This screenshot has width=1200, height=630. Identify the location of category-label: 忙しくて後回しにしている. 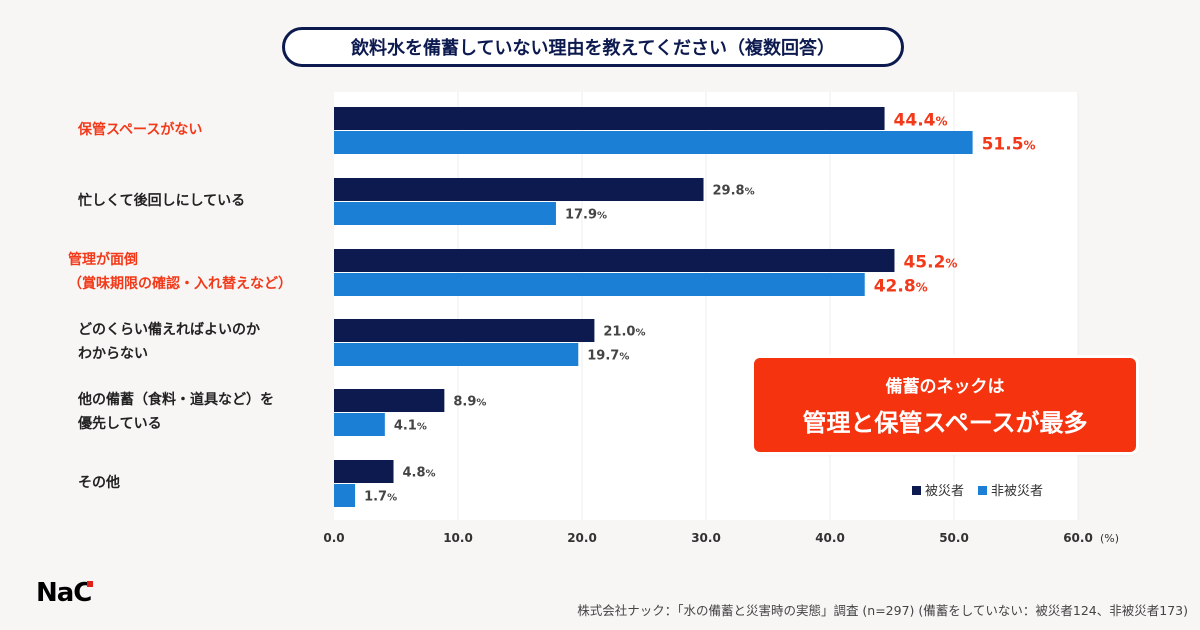
(161, 201).